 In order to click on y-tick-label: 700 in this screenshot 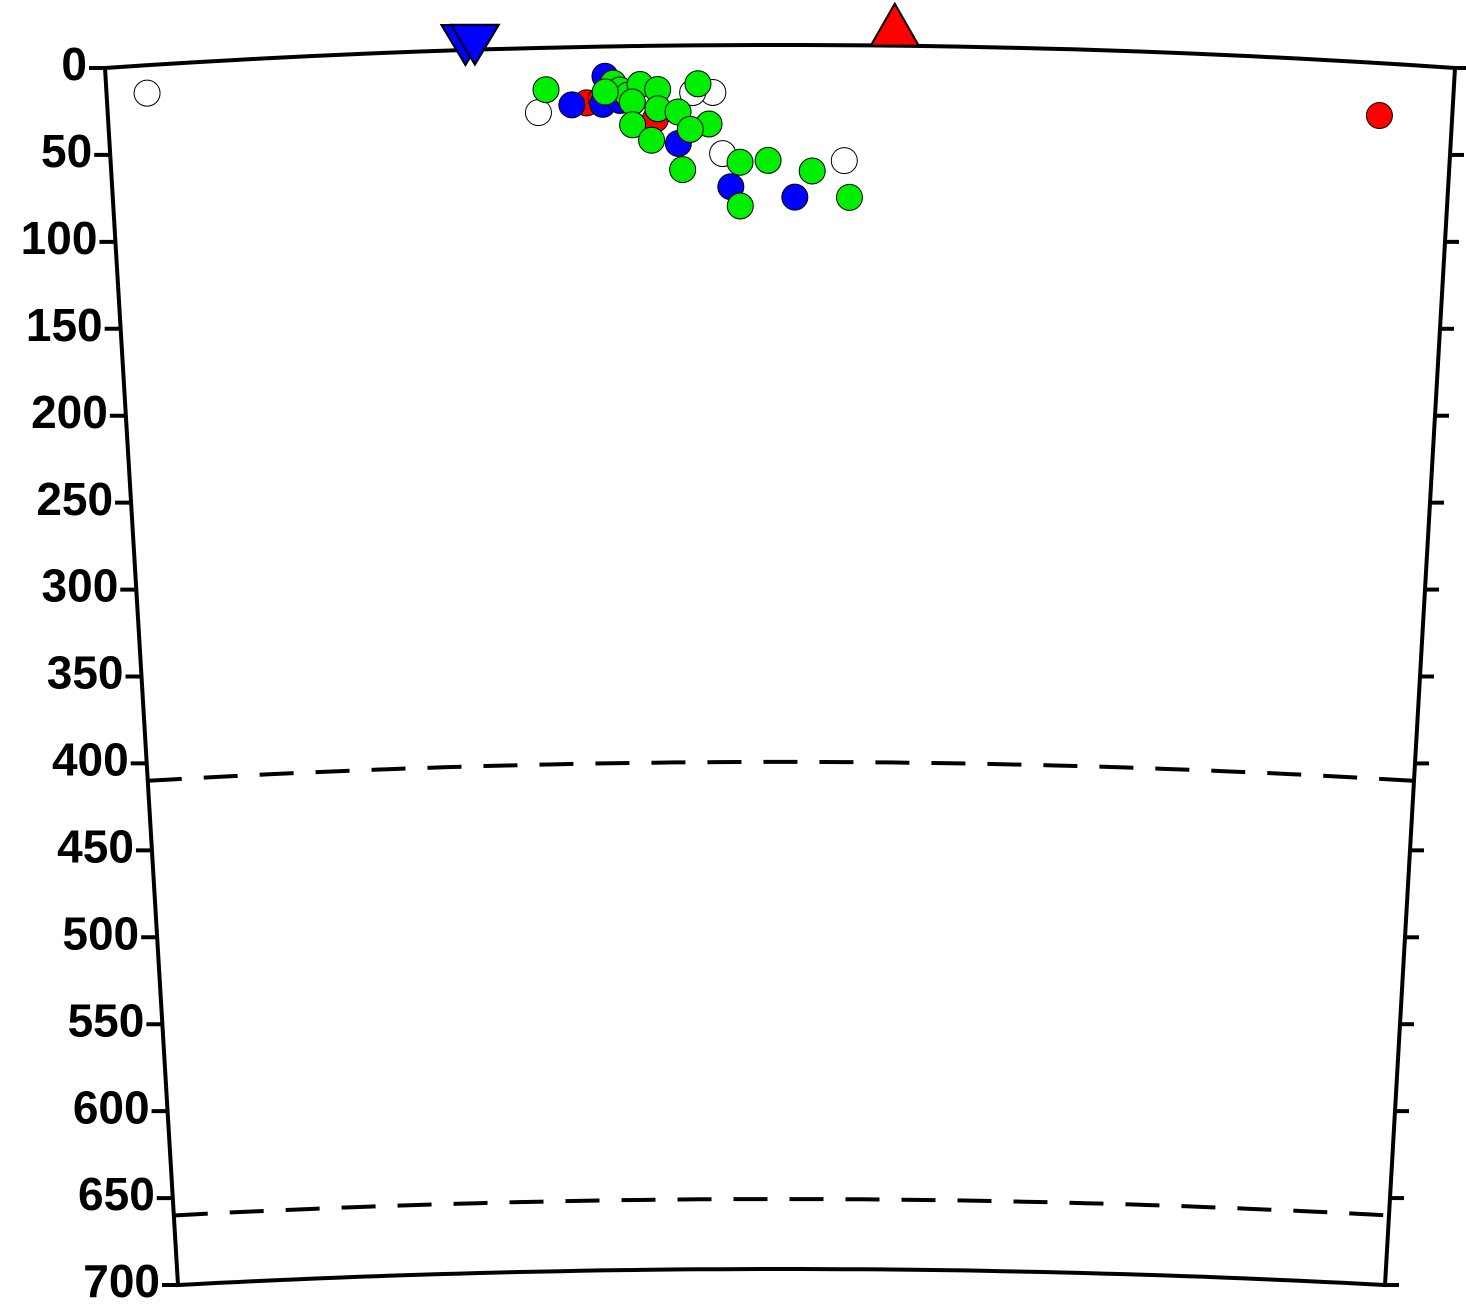, I will do `click(121, 1281)`.